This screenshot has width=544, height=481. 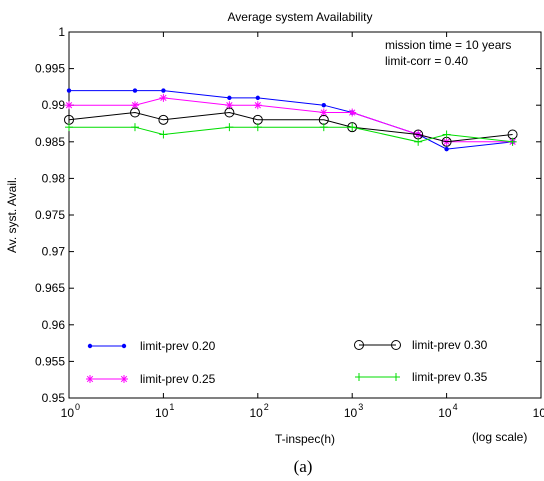 What do you see at coordinates (171, 407) in the screenshot?
I see `x-tick-exponent: 1` at bounding box center [171, 407].